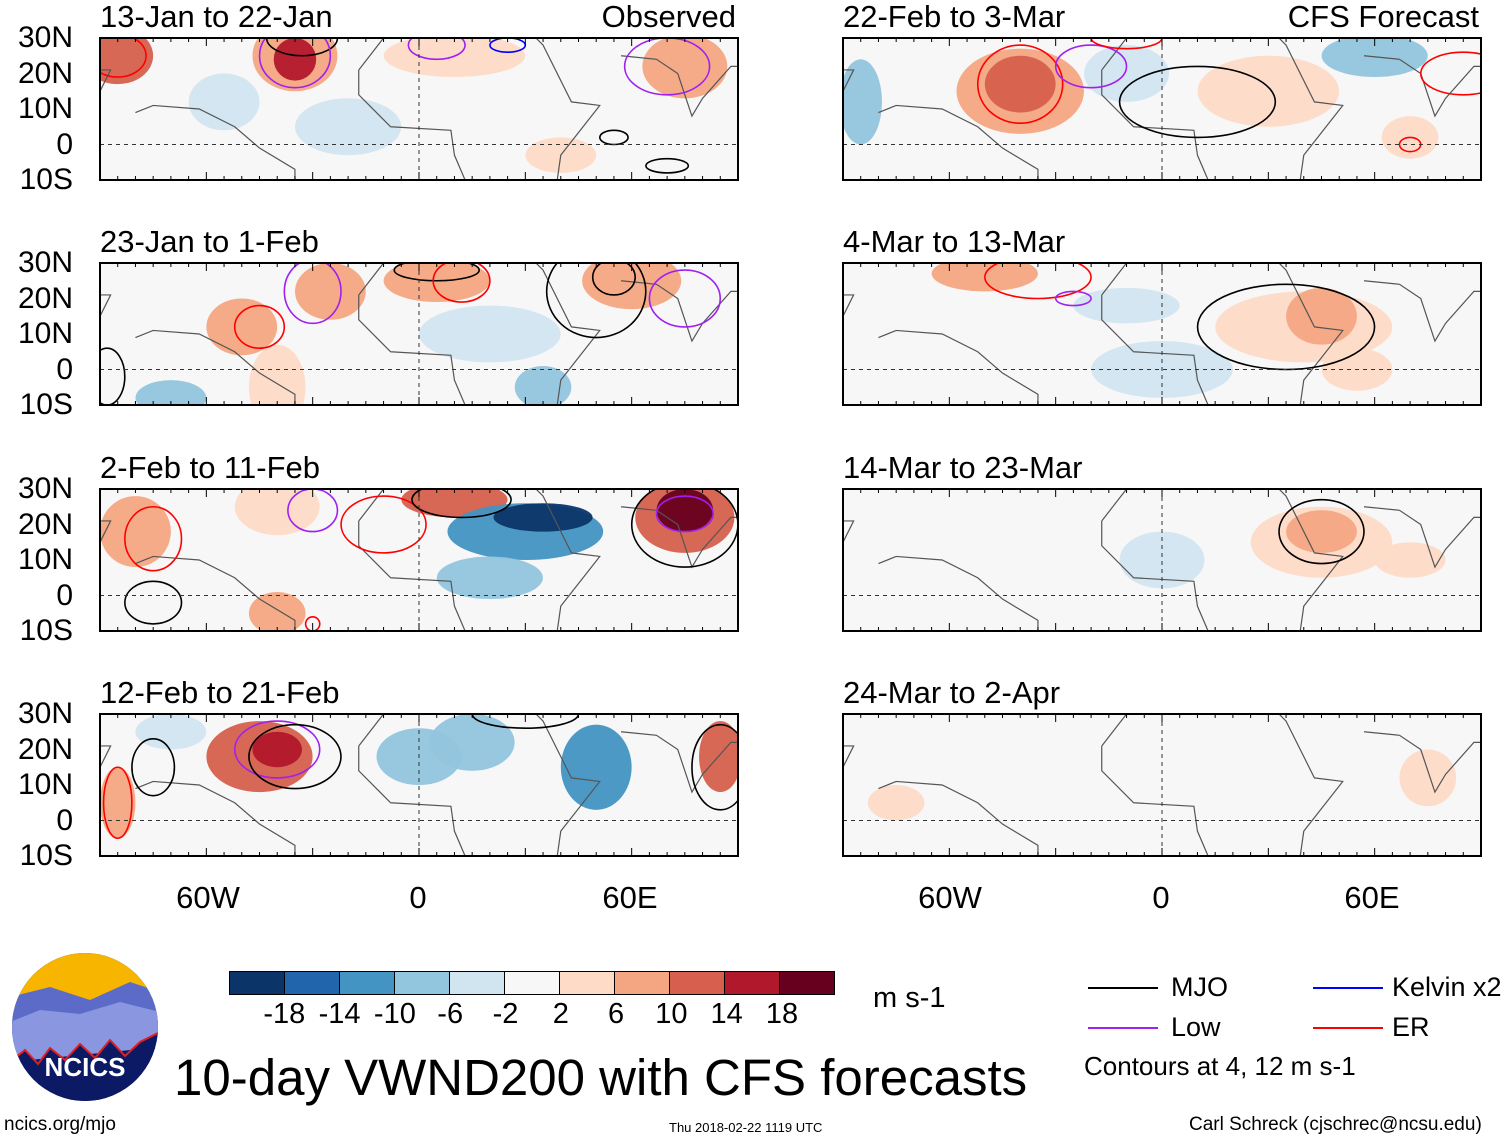 Image resolution: width=1510 pixels, height=1142 pixels. What do you see at coordinates (1161, 897) in the screenshot?
I see `lon-label: 0` at bounding box center [1161, 897].